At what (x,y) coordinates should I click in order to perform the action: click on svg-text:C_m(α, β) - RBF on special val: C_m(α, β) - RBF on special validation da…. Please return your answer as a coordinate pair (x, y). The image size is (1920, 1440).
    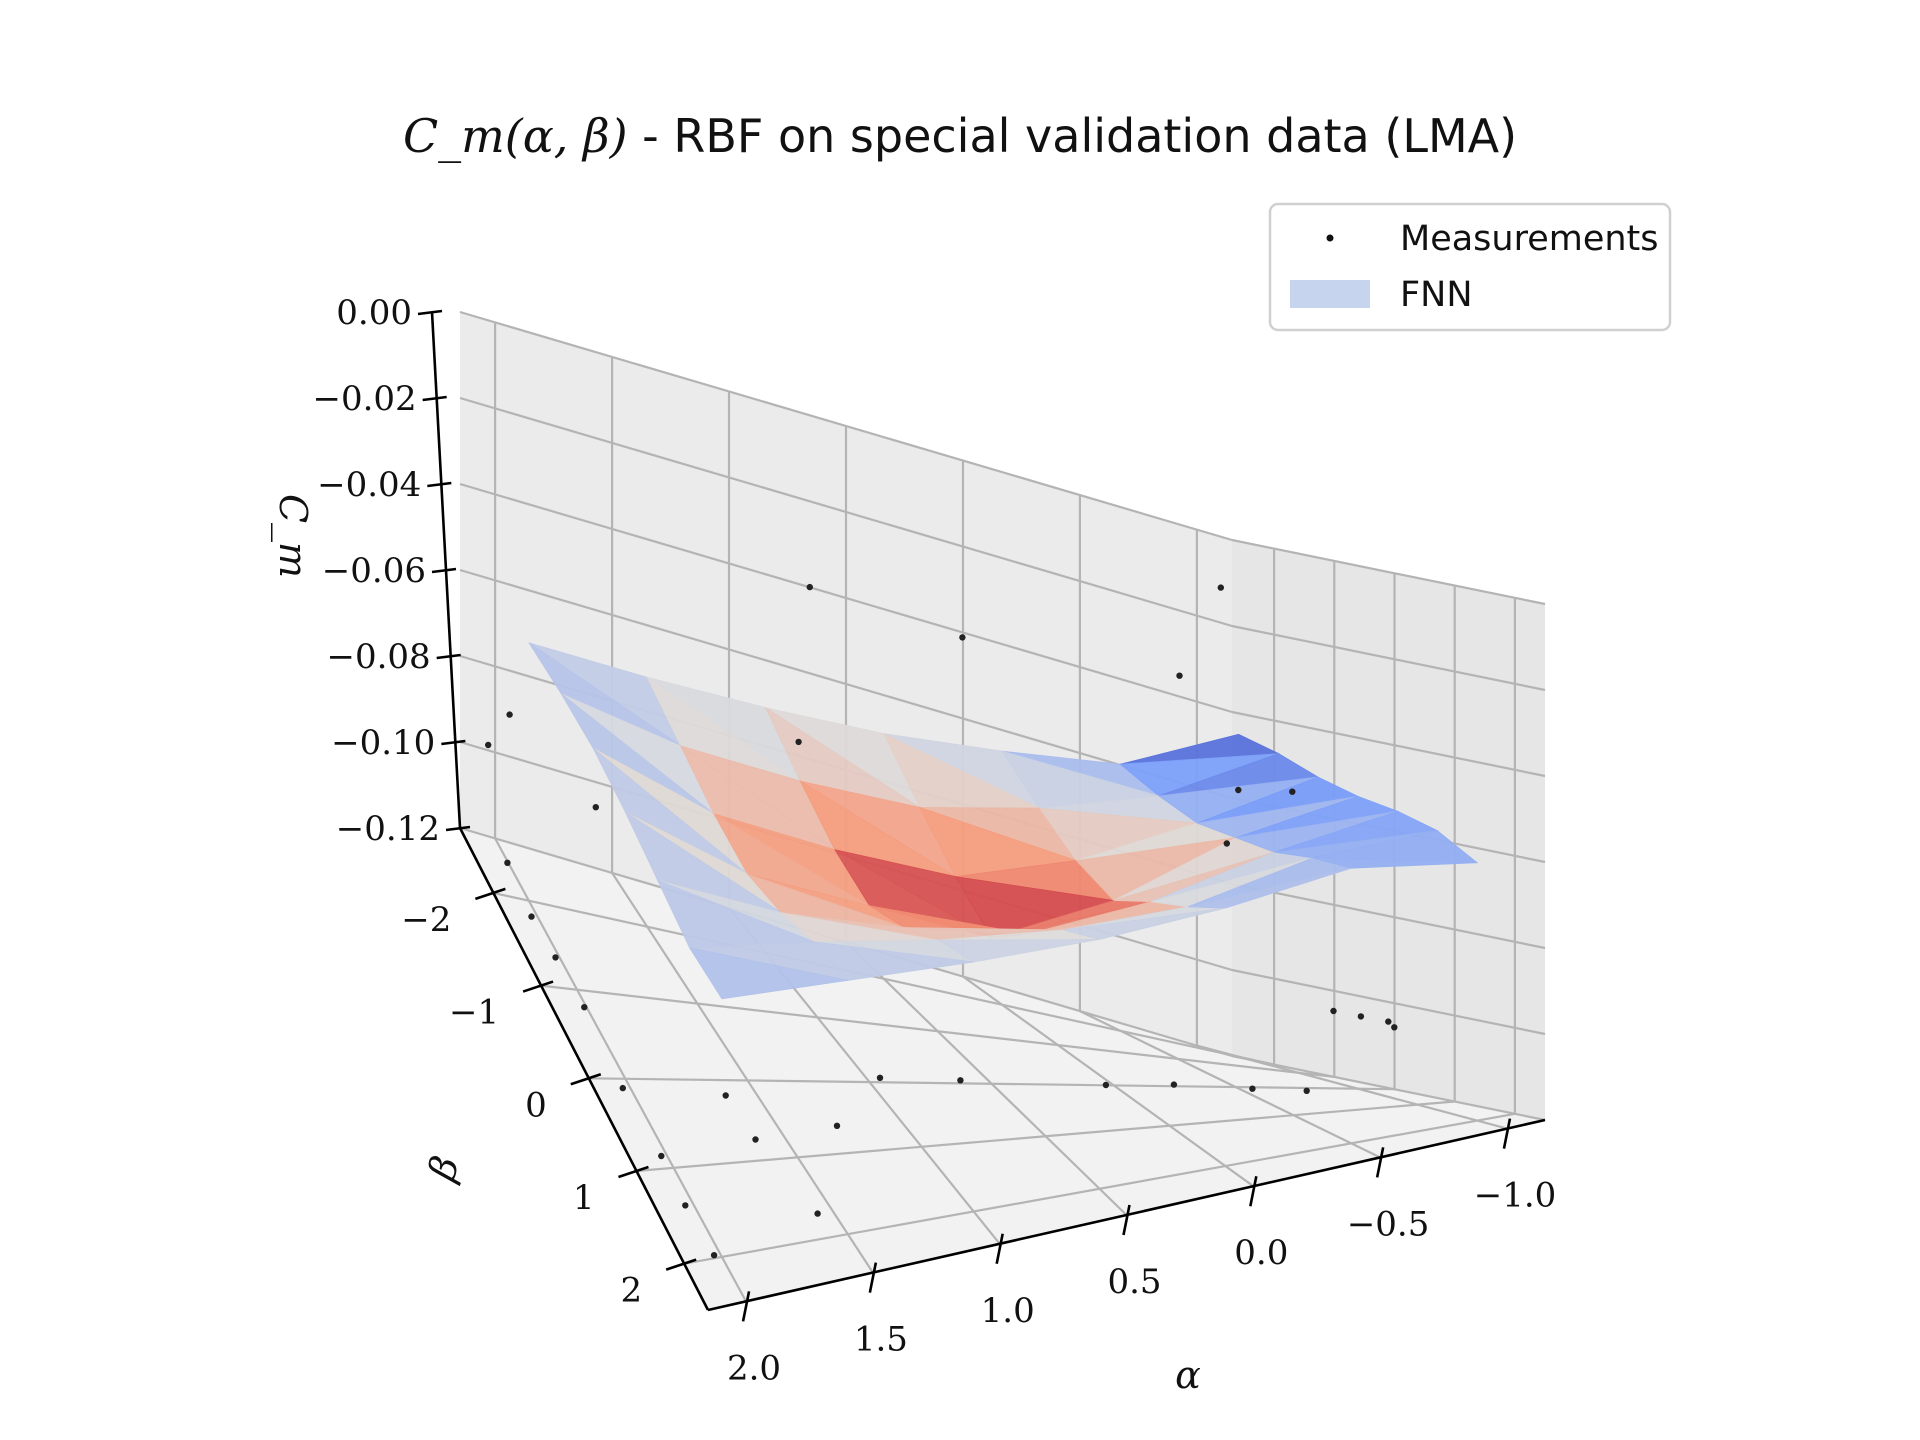
    Looking at the image, I should click on (960, 136).